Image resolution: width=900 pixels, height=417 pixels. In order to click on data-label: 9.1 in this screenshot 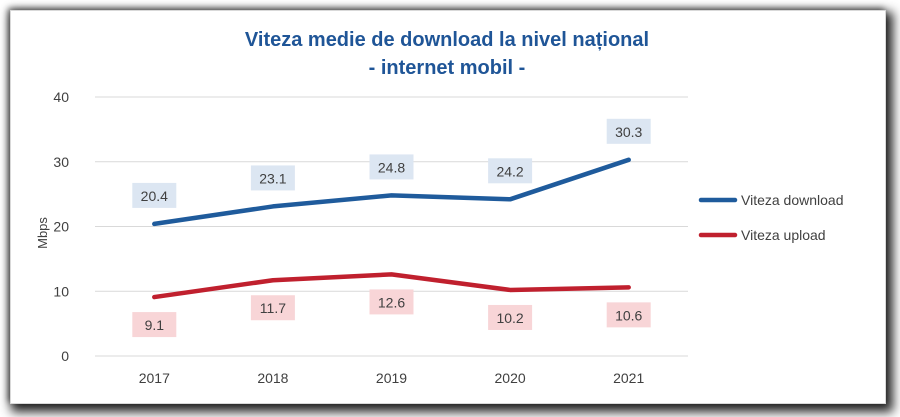, I will do `click(154, 325)`.